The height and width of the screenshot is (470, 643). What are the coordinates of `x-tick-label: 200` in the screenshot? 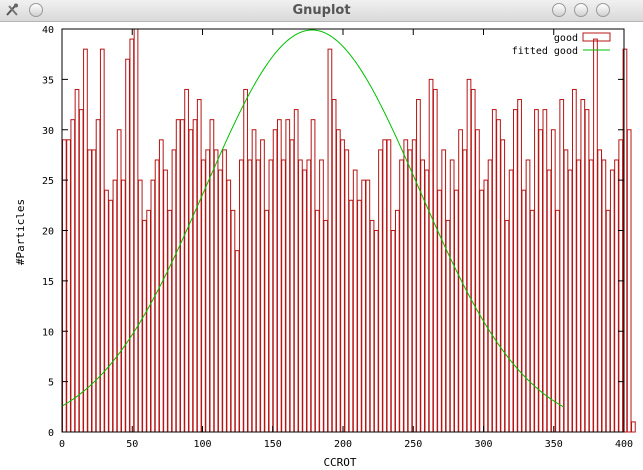 It's located at (343, 444).